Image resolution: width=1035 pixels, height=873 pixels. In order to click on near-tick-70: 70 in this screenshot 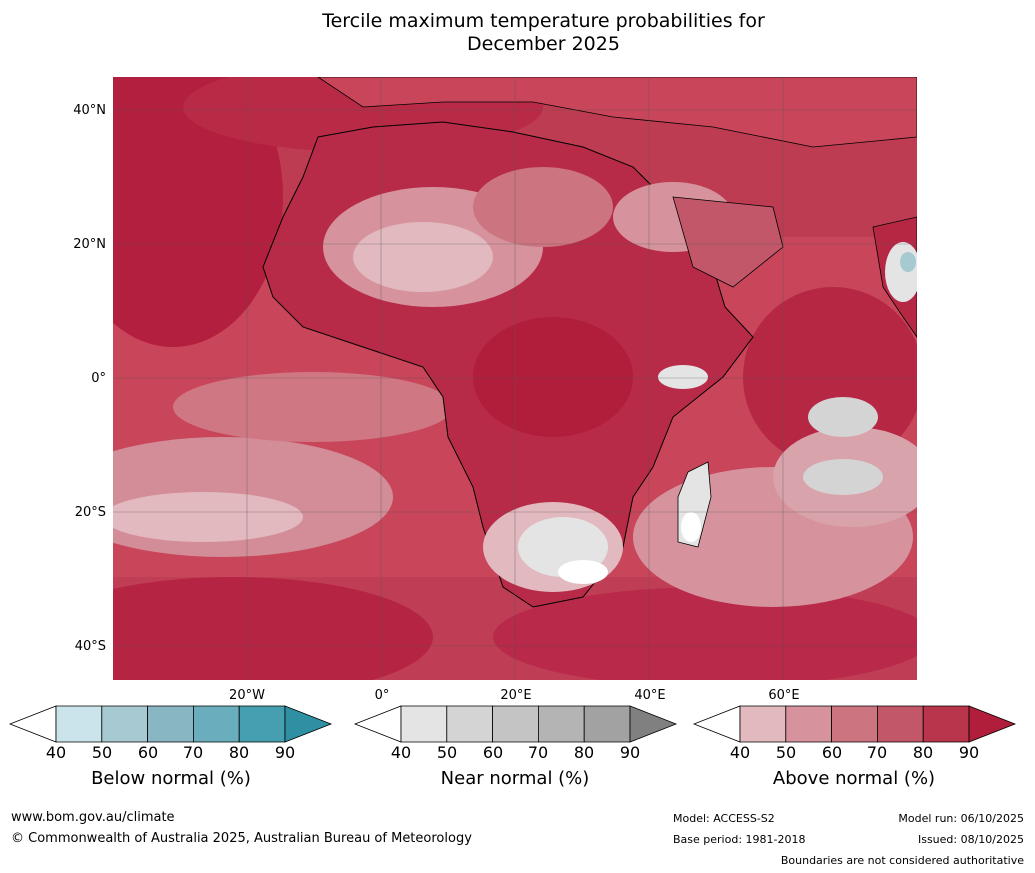, I will do `click(538, 752)`.